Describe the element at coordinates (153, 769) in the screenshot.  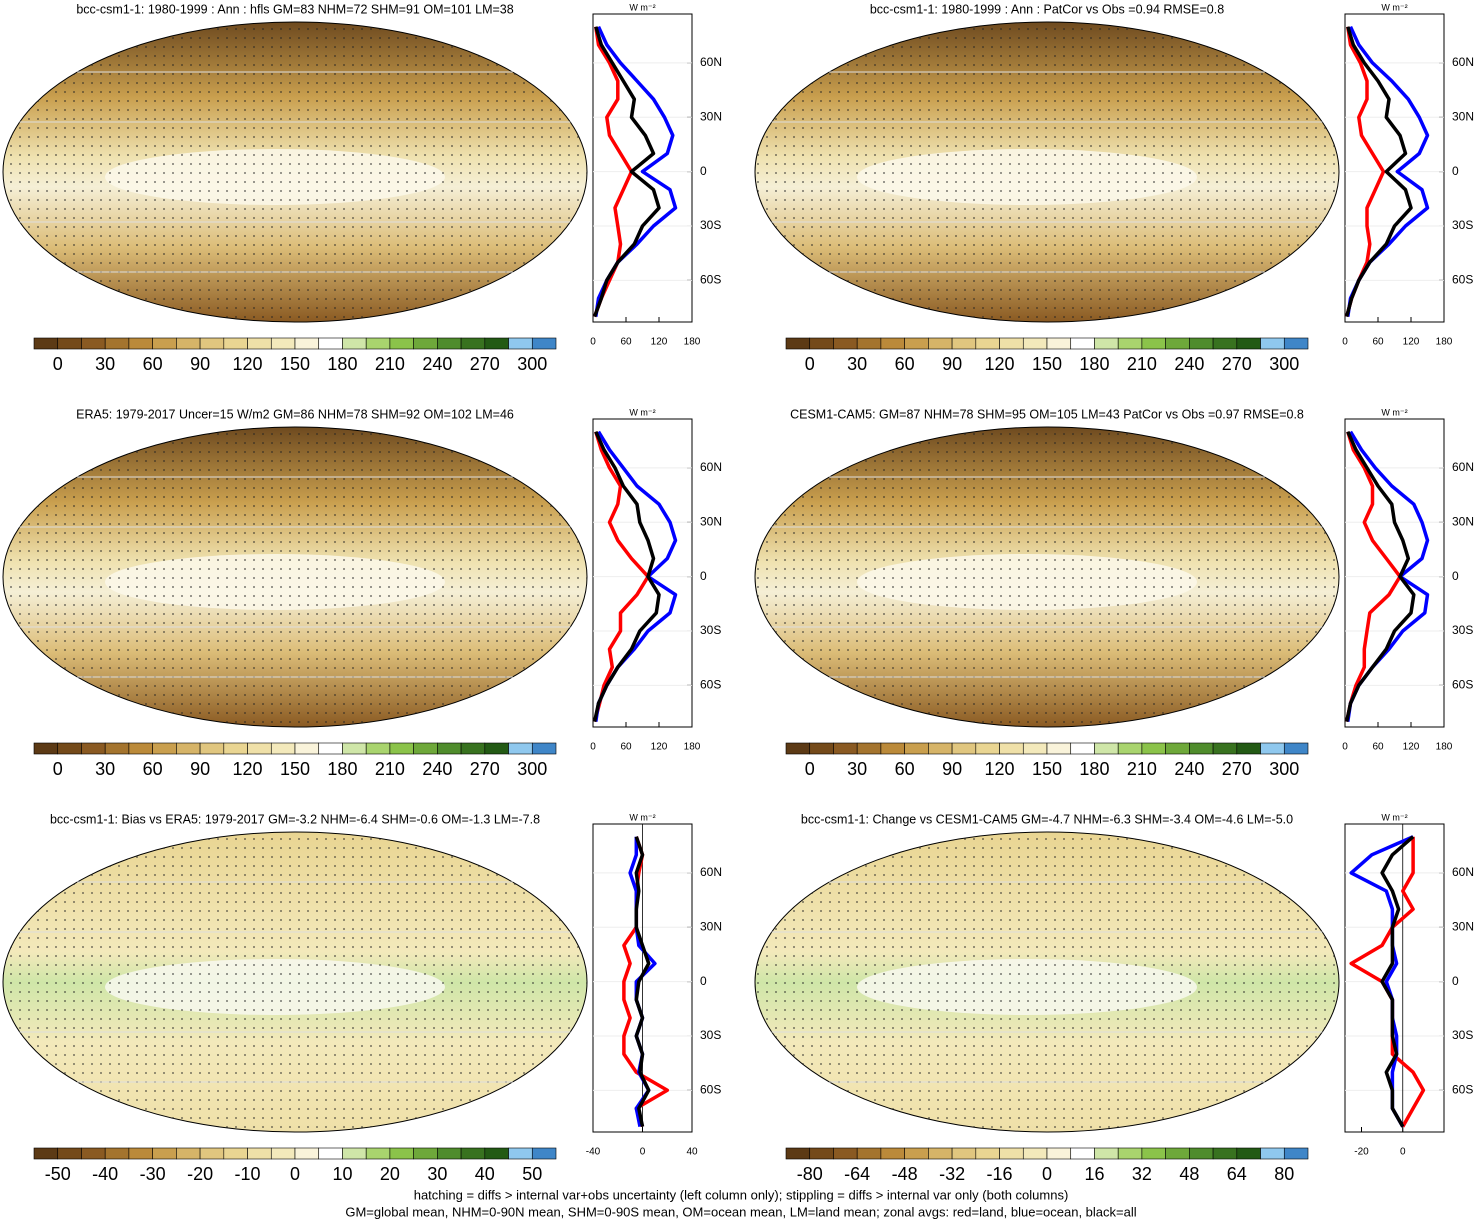
I see `colorbar-label: 60` at that location.